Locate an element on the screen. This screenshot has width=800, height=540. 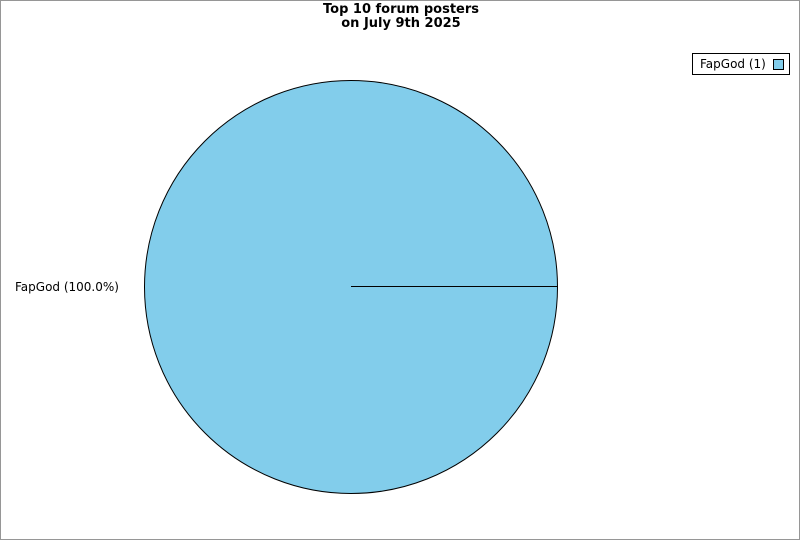
pie-slice-divider-line is located at coordinates (454, 286).